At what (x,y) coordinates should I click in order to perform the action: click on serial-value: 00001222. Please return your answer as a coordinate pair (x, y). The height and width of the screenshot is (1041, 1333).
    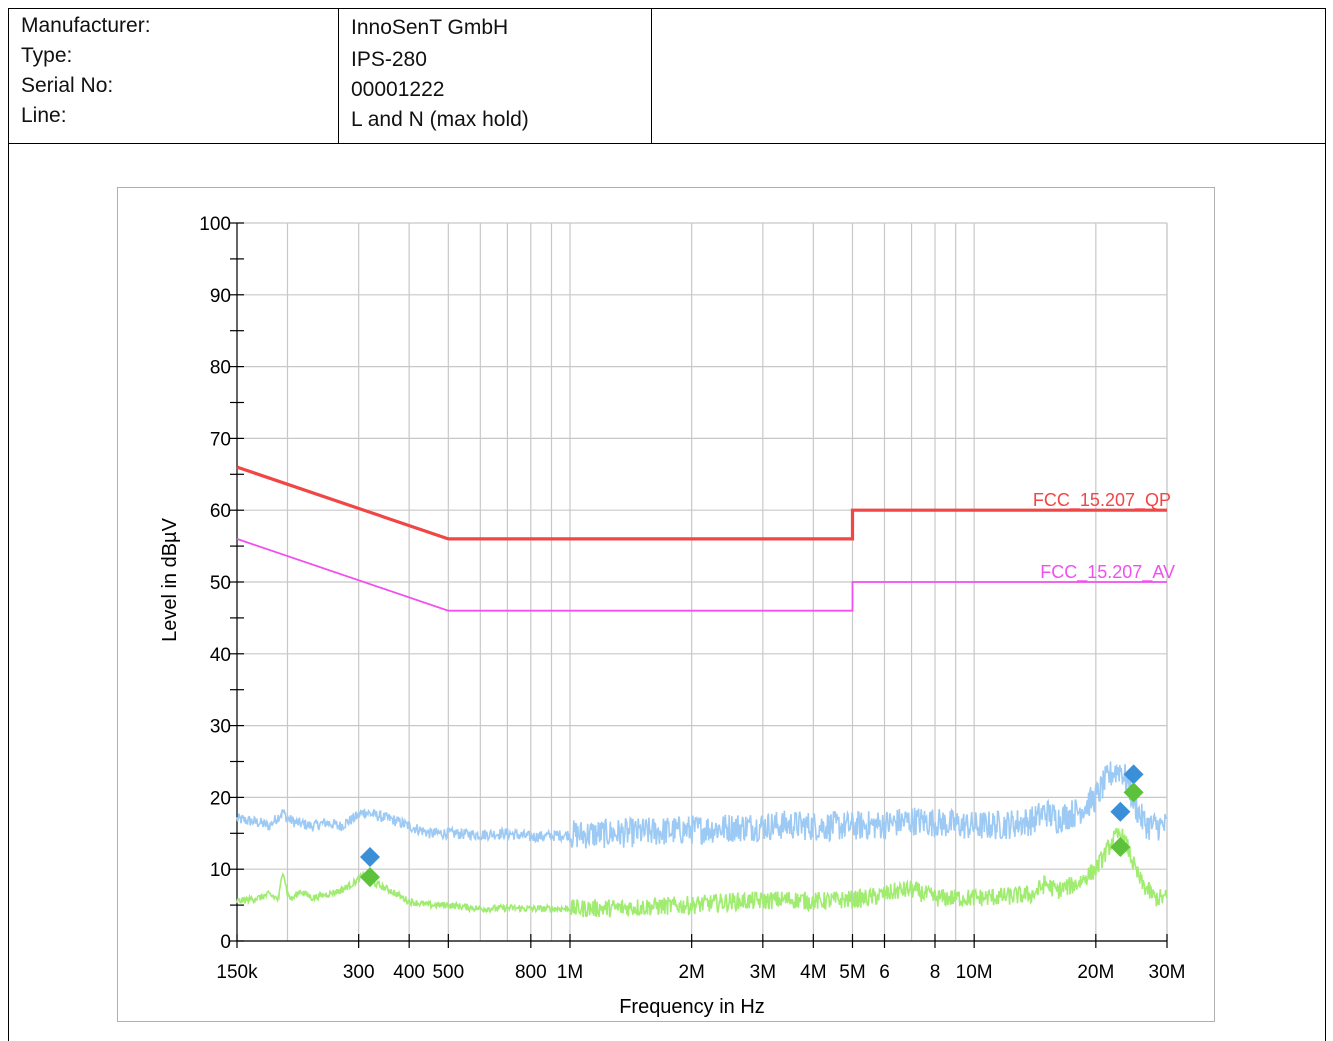
    Looking at the image, I should click on (398, 89).